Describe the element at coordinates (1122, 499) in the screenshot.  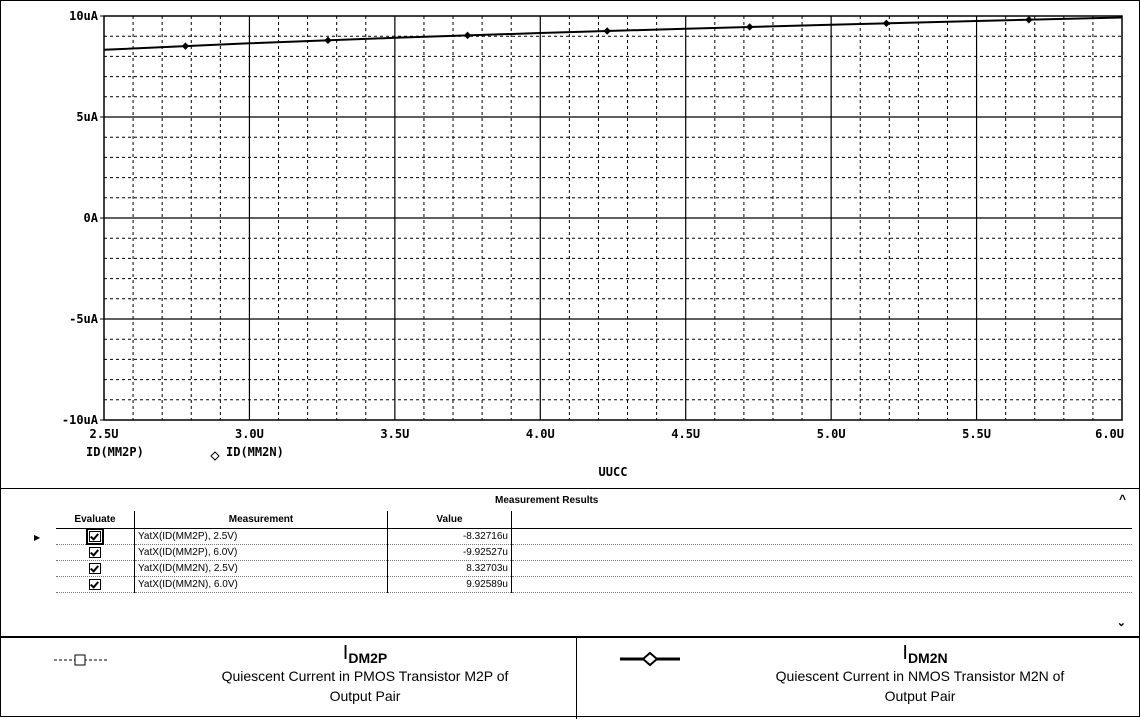
I see `collapse-caret-icon: ^` at that location.